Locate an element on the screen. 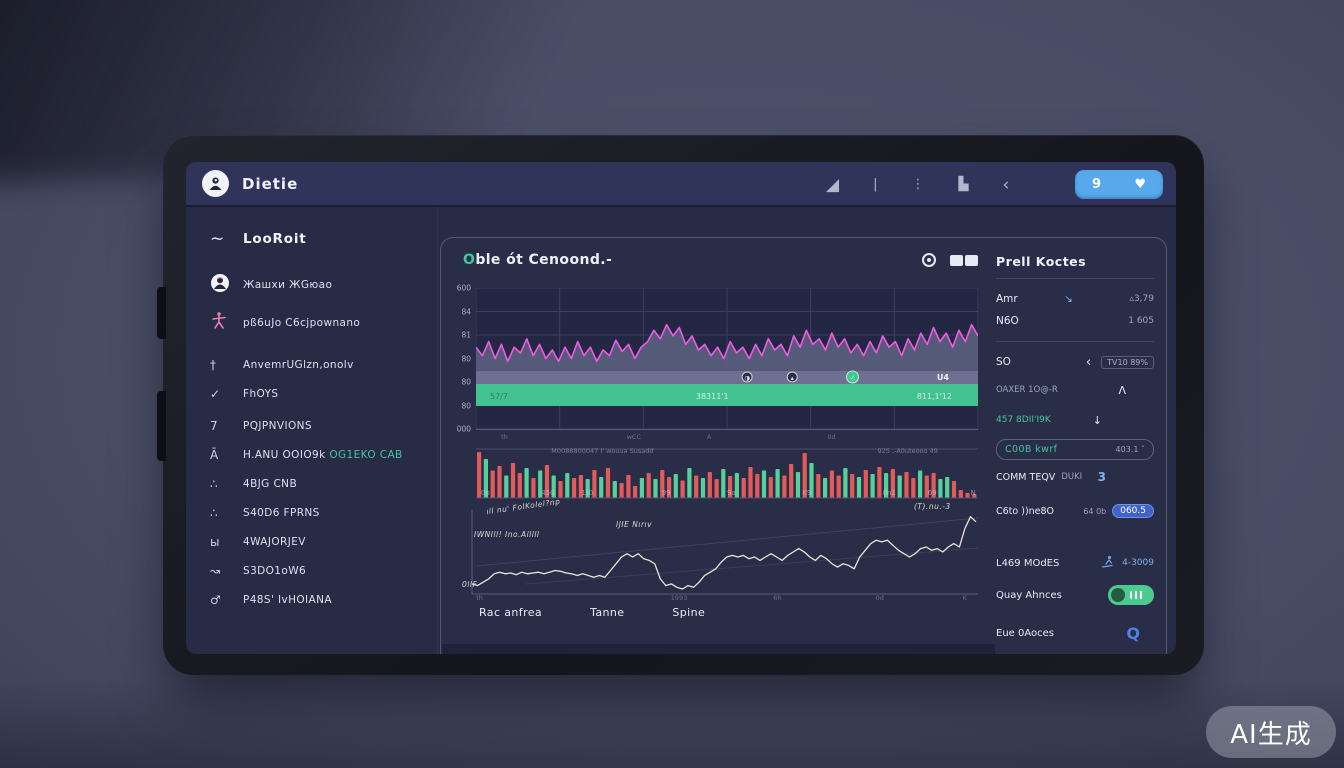 The width and height of the screenshot is (1344, 768). therefore-icon: ∴ is located at coordinates (214, 484).